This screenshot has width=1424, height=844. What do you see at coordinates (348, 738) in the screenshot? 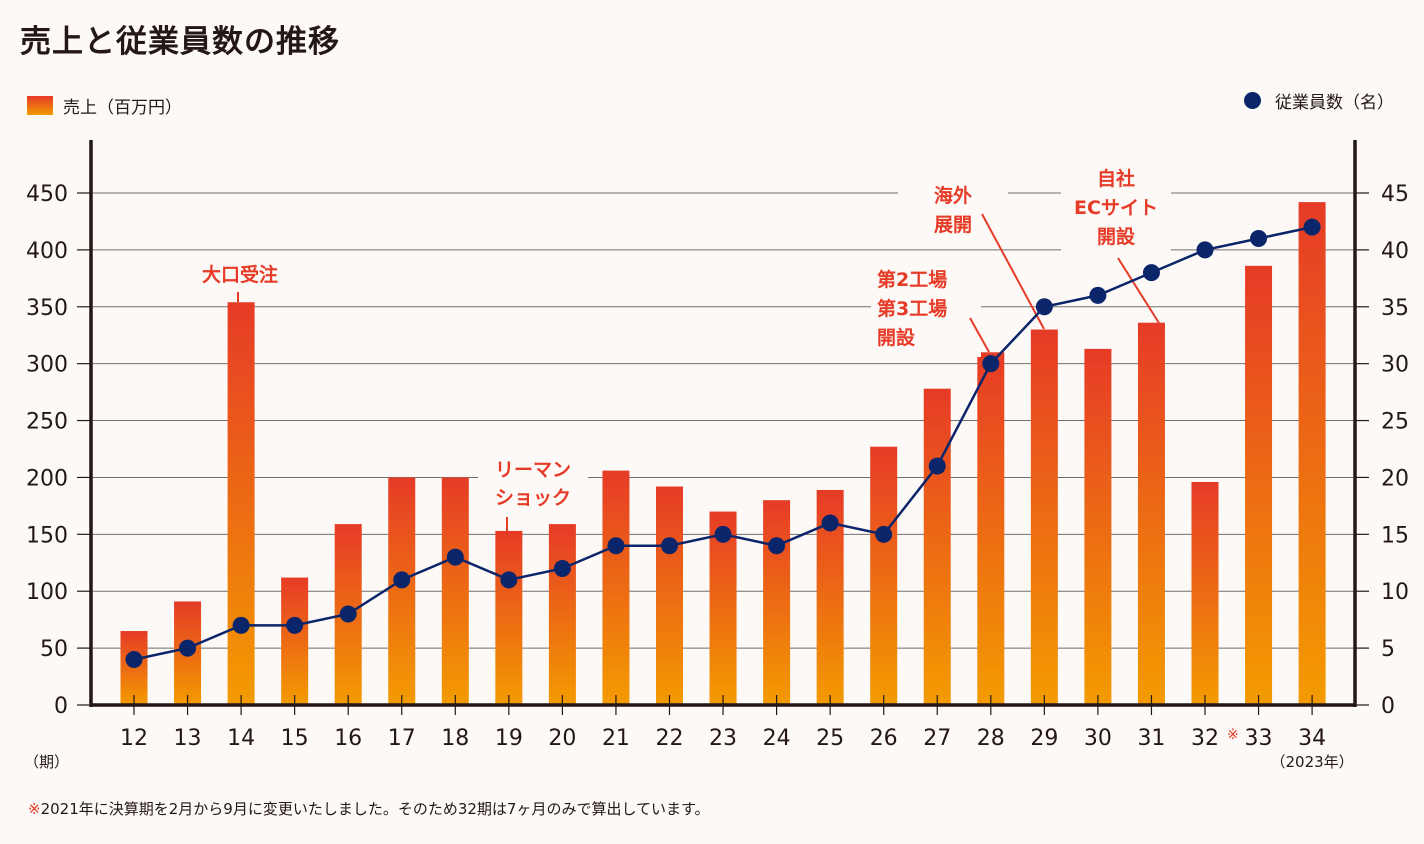
I see `x-tick-label: 16` at bounding box center [348, 738].